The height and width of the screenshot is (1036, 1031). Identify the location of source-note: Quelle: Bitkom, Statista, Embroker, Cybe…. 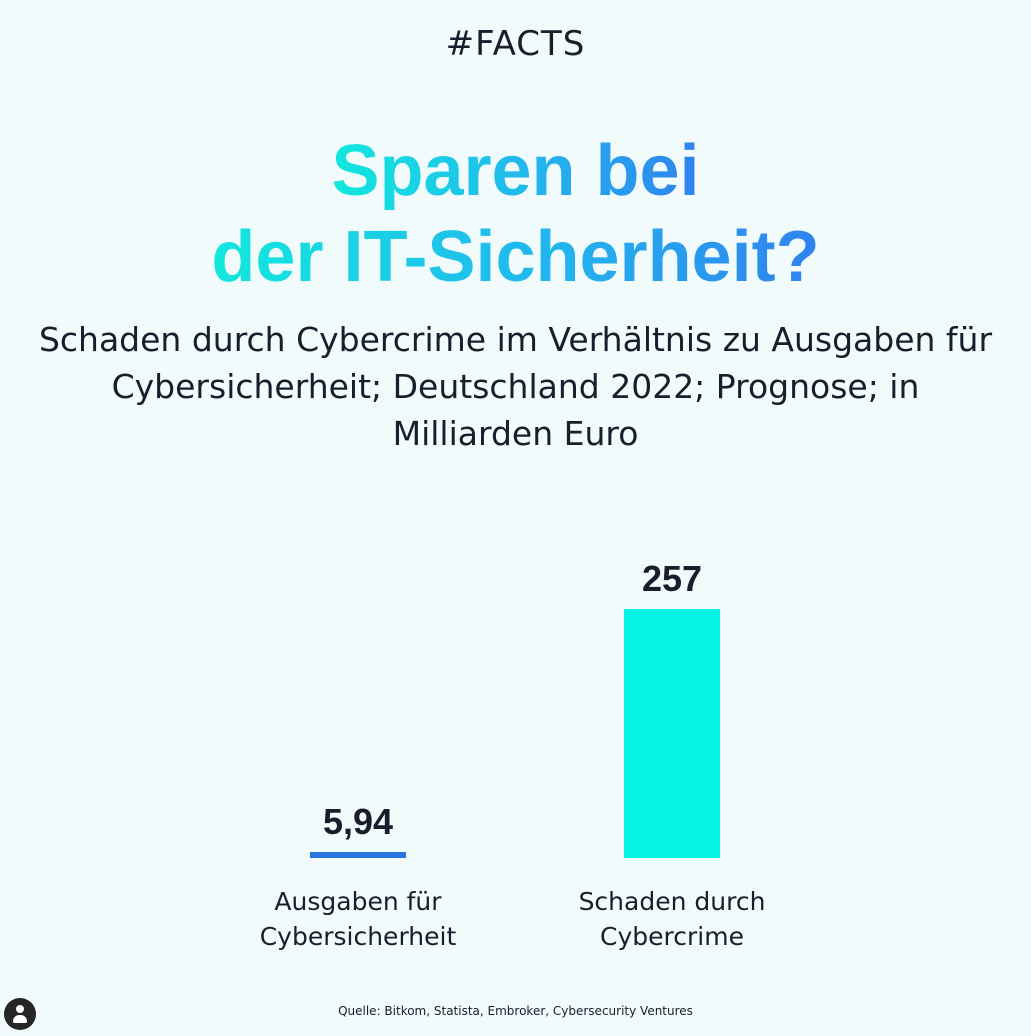
(515, 1011).